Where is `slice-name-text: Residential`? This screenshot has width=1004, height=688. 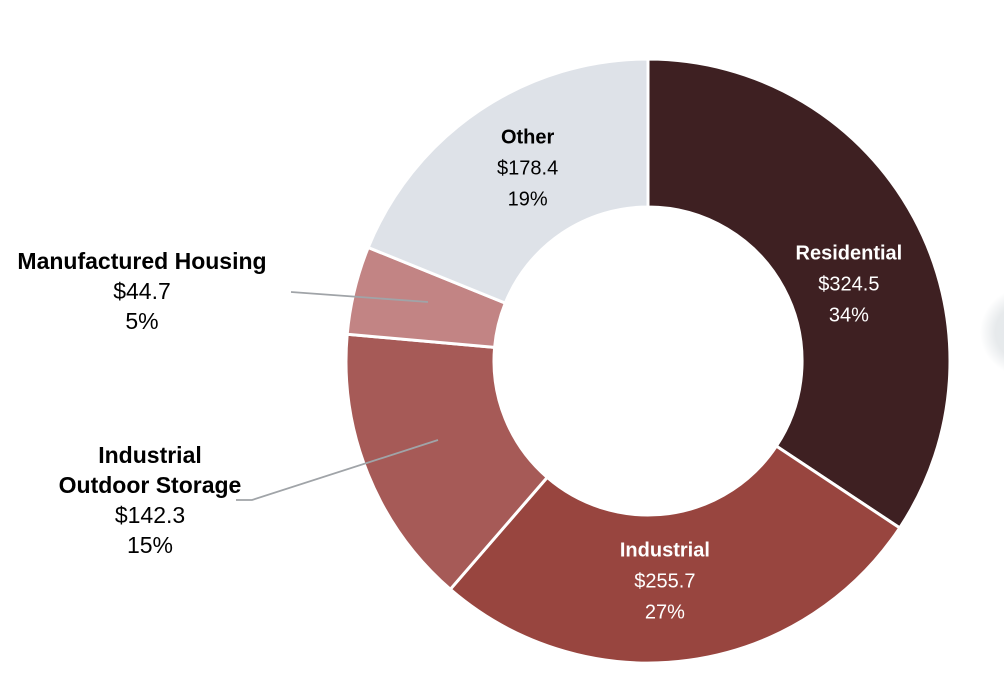
slice-name-text: Residential is located at coordinates (849, 253).